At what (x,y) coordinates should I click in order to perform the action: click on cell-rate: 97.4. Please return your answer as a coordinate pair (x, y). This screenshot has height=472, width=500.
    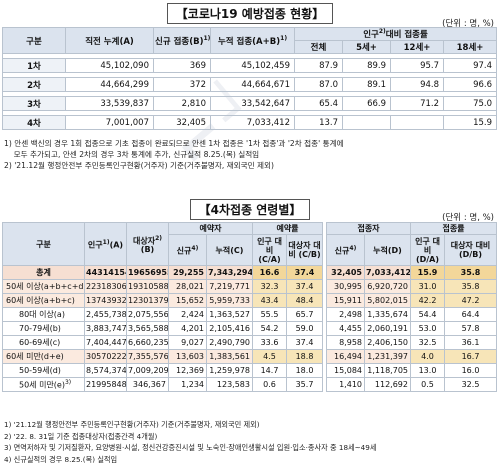
    Looking at the image, I should click on (470, 65).